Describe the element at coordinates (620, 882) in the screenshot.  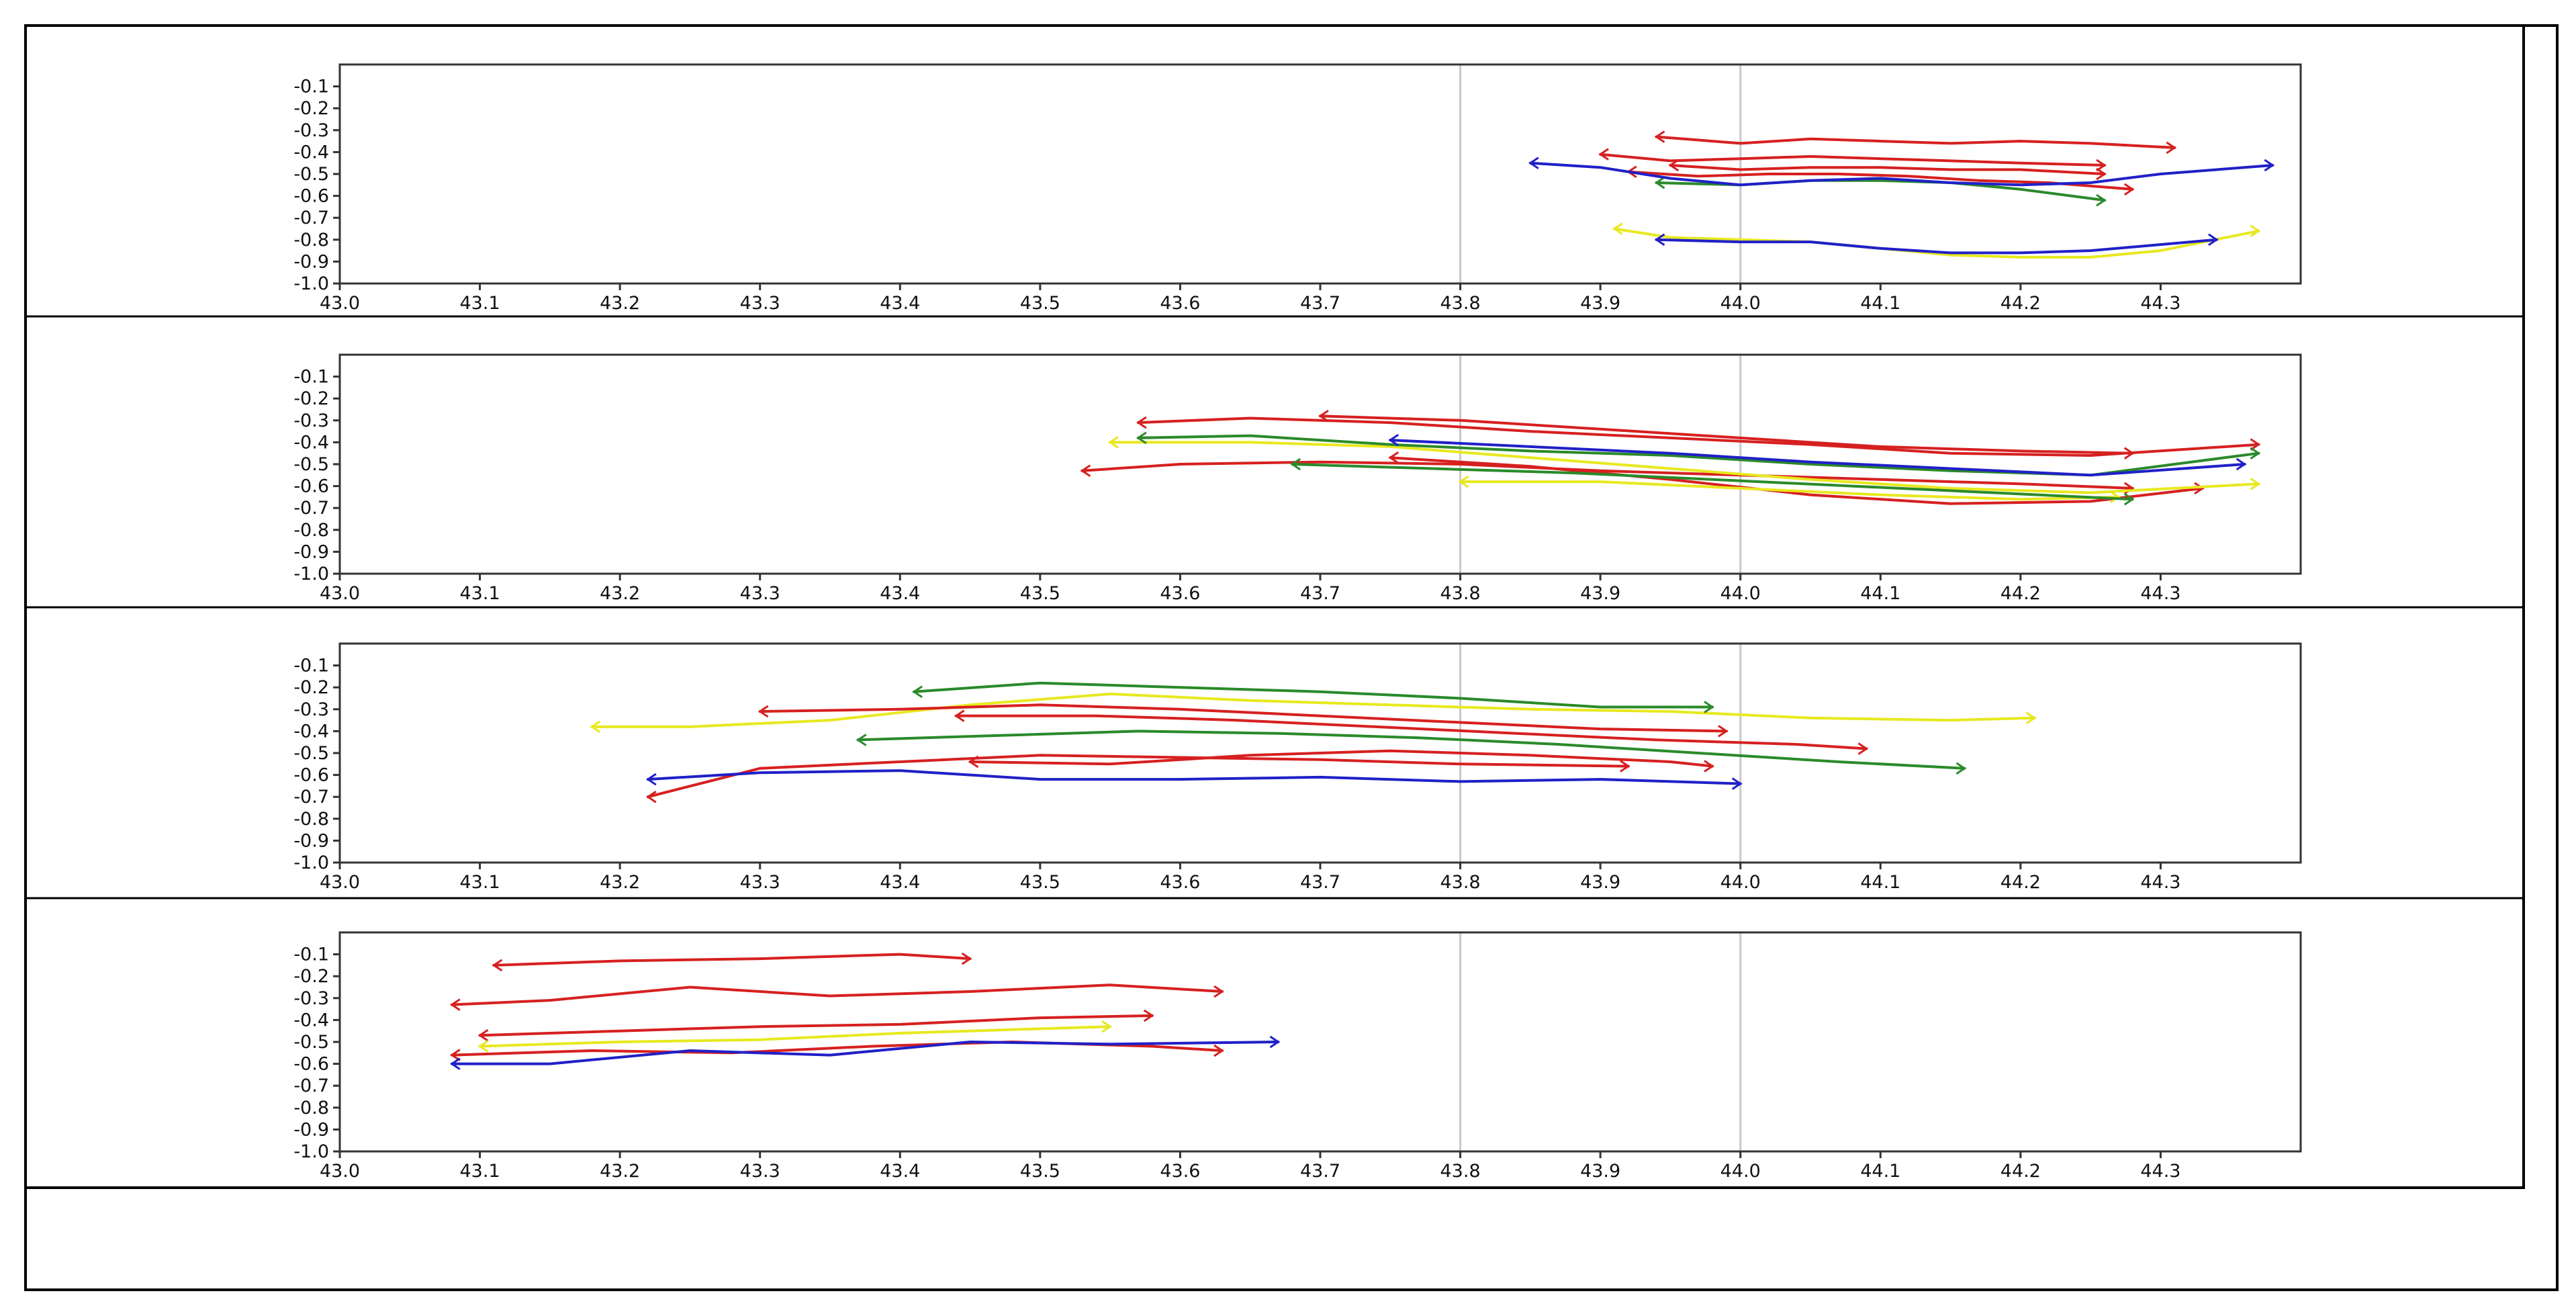
I see `x-tick-label: 43.2` at that location.